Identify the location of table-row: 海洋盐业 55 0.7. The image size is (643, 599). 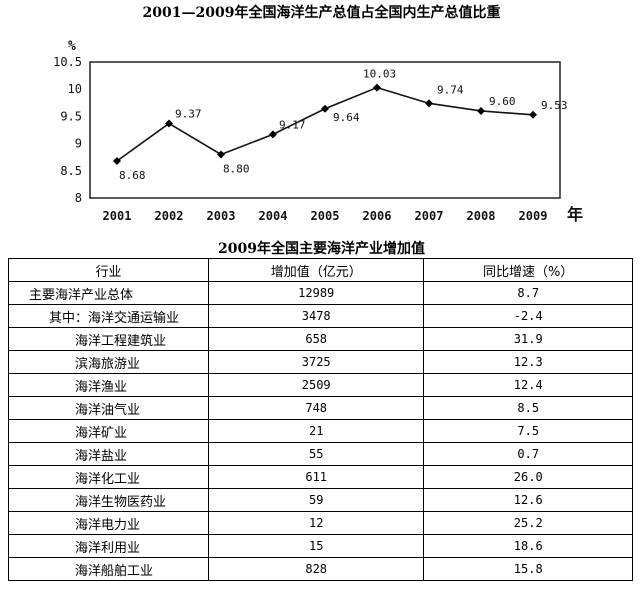
(320, 454).